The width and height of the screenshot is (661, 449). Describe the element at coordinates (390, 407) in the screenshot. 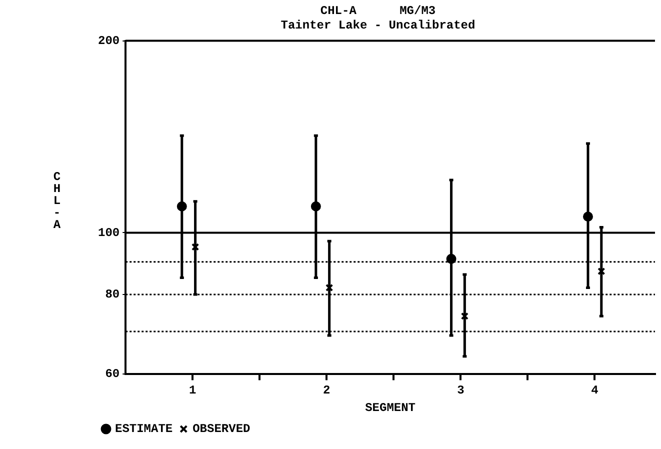

I see `x-axis-title: SEGMENT` at that location.